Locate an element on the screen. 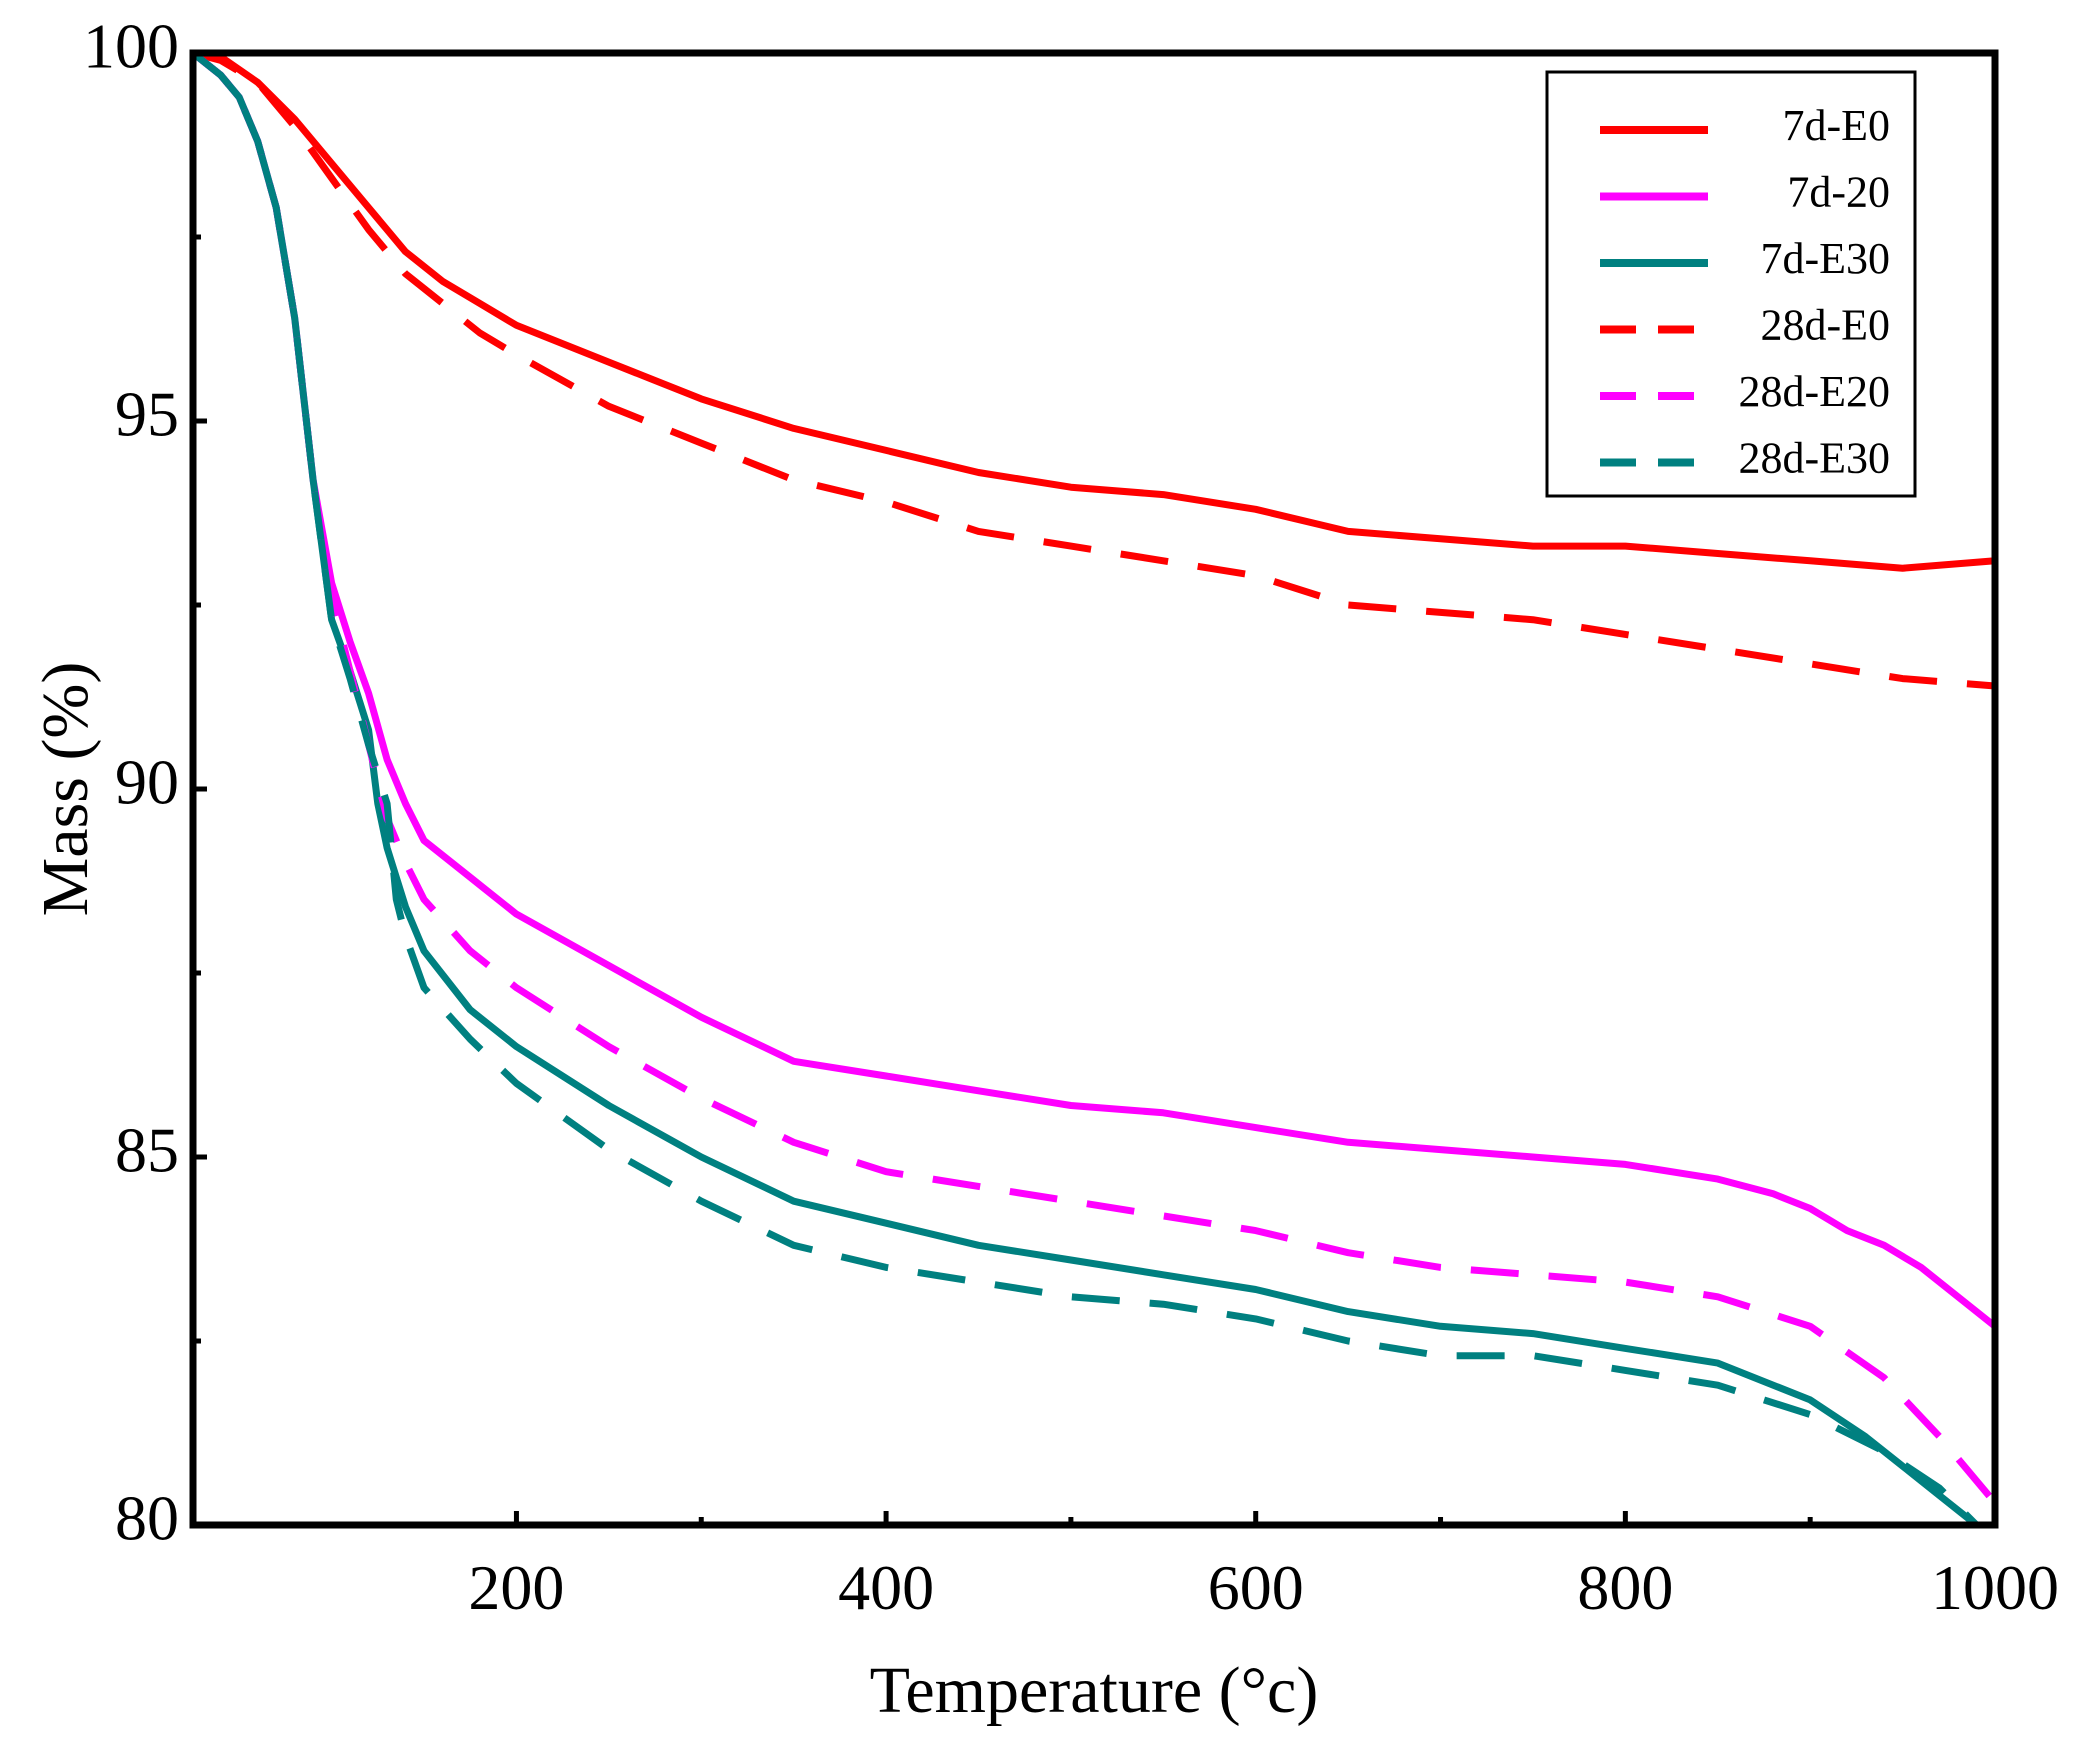 The image size is (2080, 1740). y-tick-label: 90 is located at coordinates (147, 782).